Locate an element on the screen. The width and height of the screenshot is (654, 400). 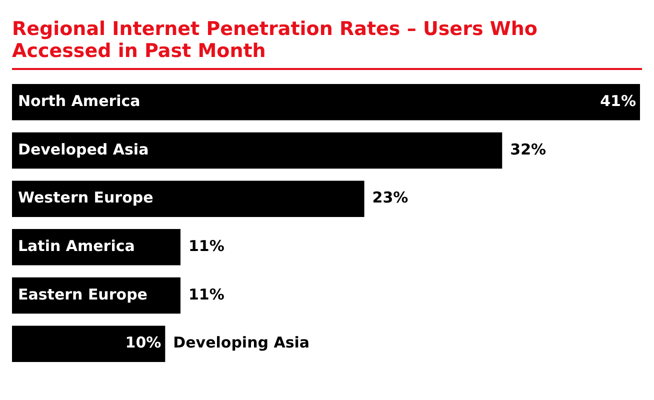
data-label: 23% is located at coordinates (390, 197).